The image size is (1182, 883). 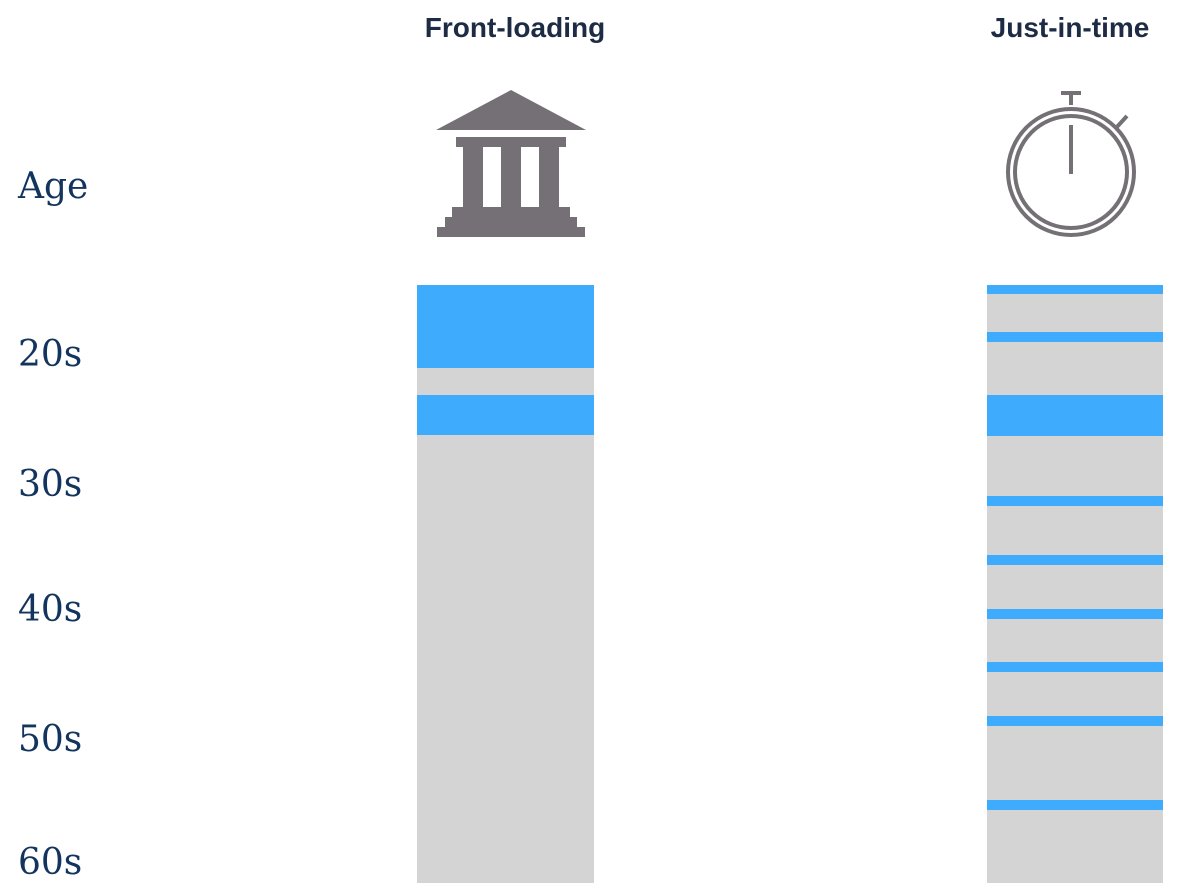 I want to click on just-in-time-bar, so click(x=1075, y=584).